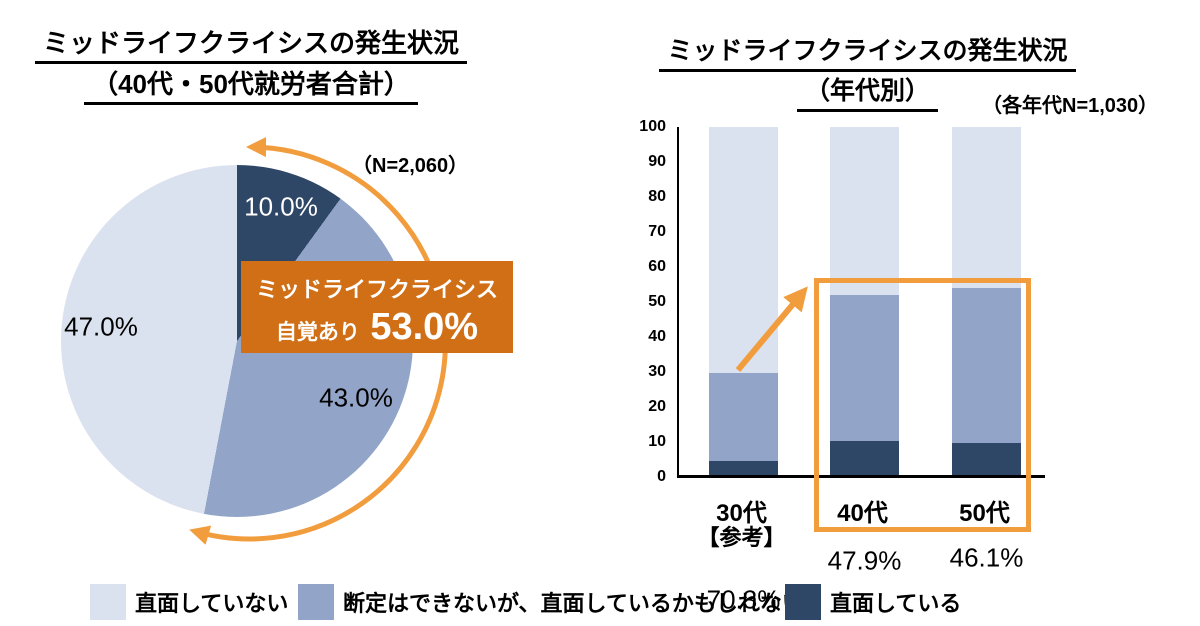 Image resolution: width=1200 pixels, height=626 pixels. I want to click on callout-title: ミッドライフクライシス, so click(376, 289).